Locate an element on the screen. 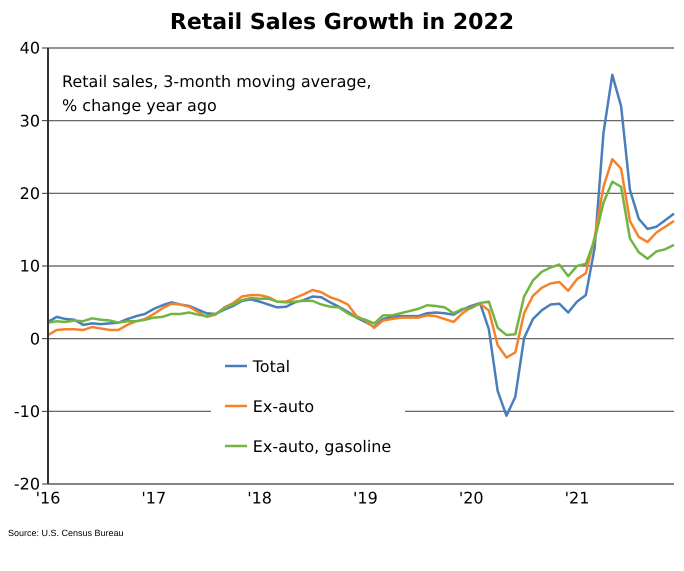 The width and height of the screenshot is (684, 571). x-tick-label: '21 is located at coordinates (577, 498).